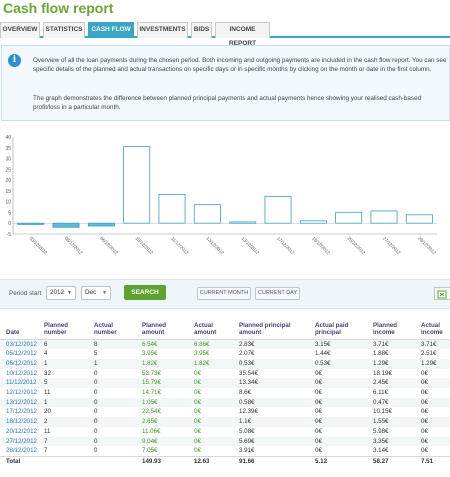  I want to click on excel-export-icon, so click(442, 293).